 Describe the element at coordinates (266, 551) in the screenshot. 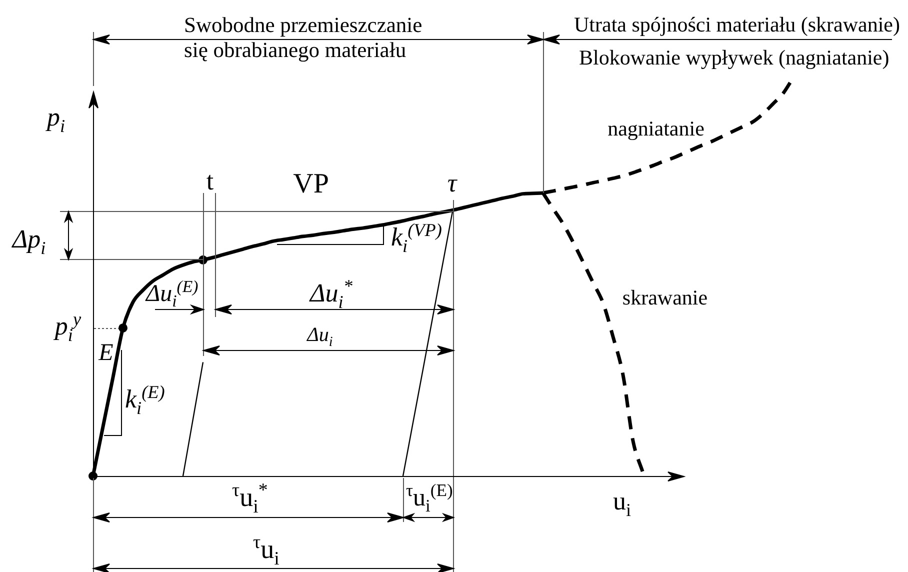

I see `text: $^{τ}$u$_{i}$` at that location.